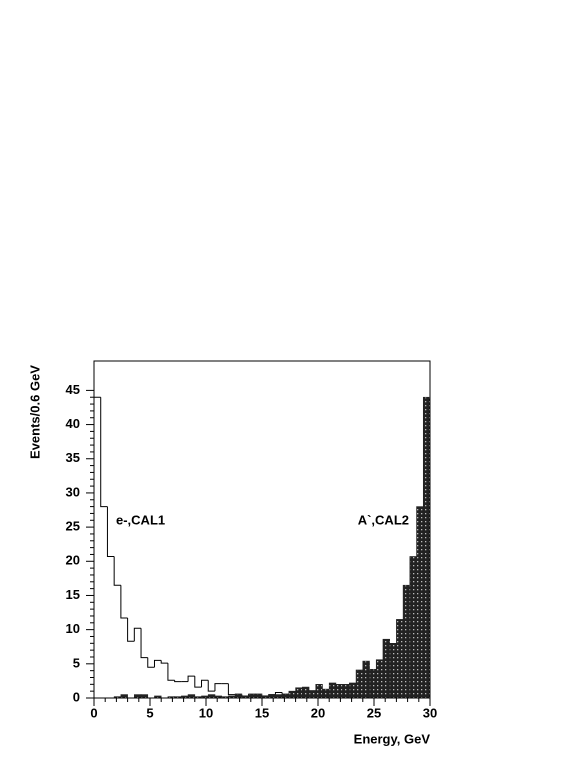  I want to click on y-tick-label: 5, so click(76, 662).